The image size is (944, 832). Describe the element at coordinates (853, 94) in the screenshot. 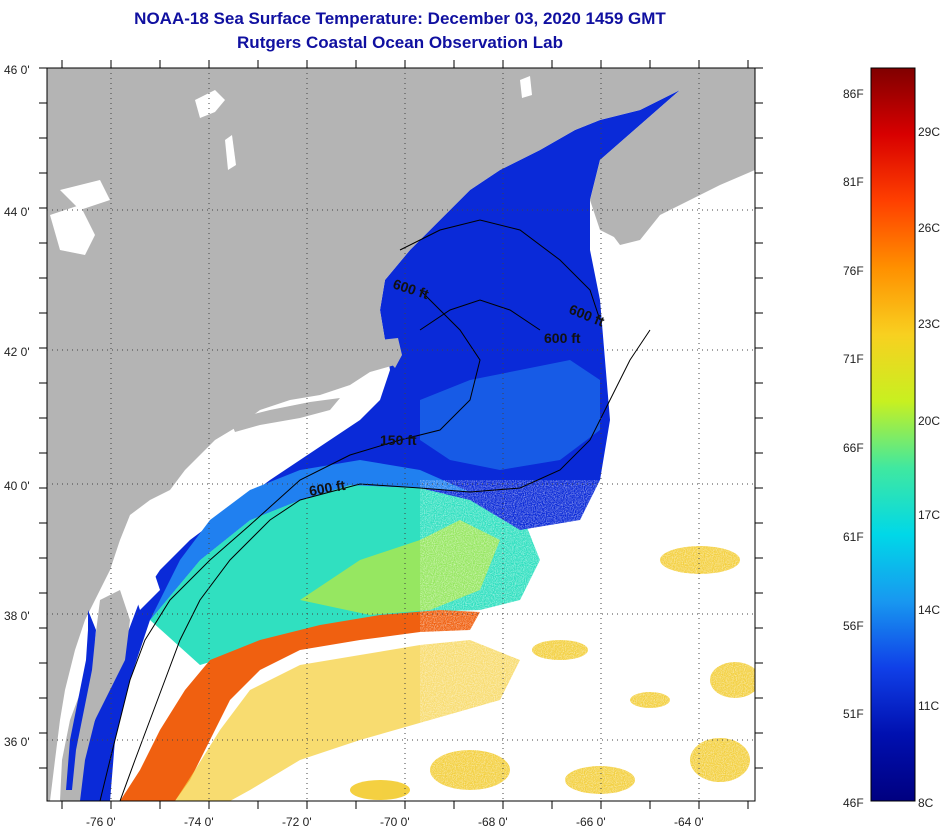

I see `fahrenheit-label: 86F` at that location.